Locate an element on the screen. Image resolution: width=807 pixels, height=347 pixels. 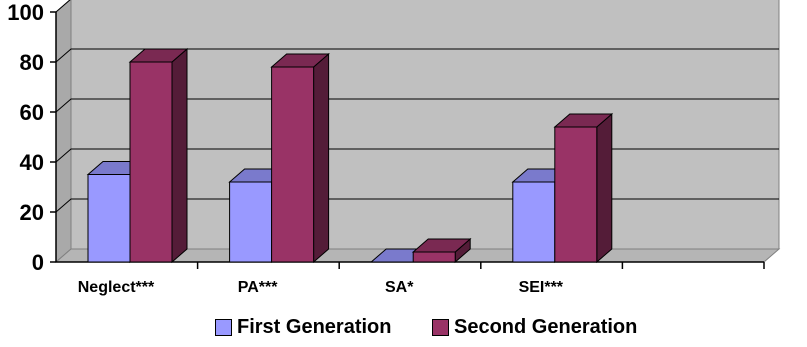
y-tick-label: 80 is located at coordinates (32, 62).